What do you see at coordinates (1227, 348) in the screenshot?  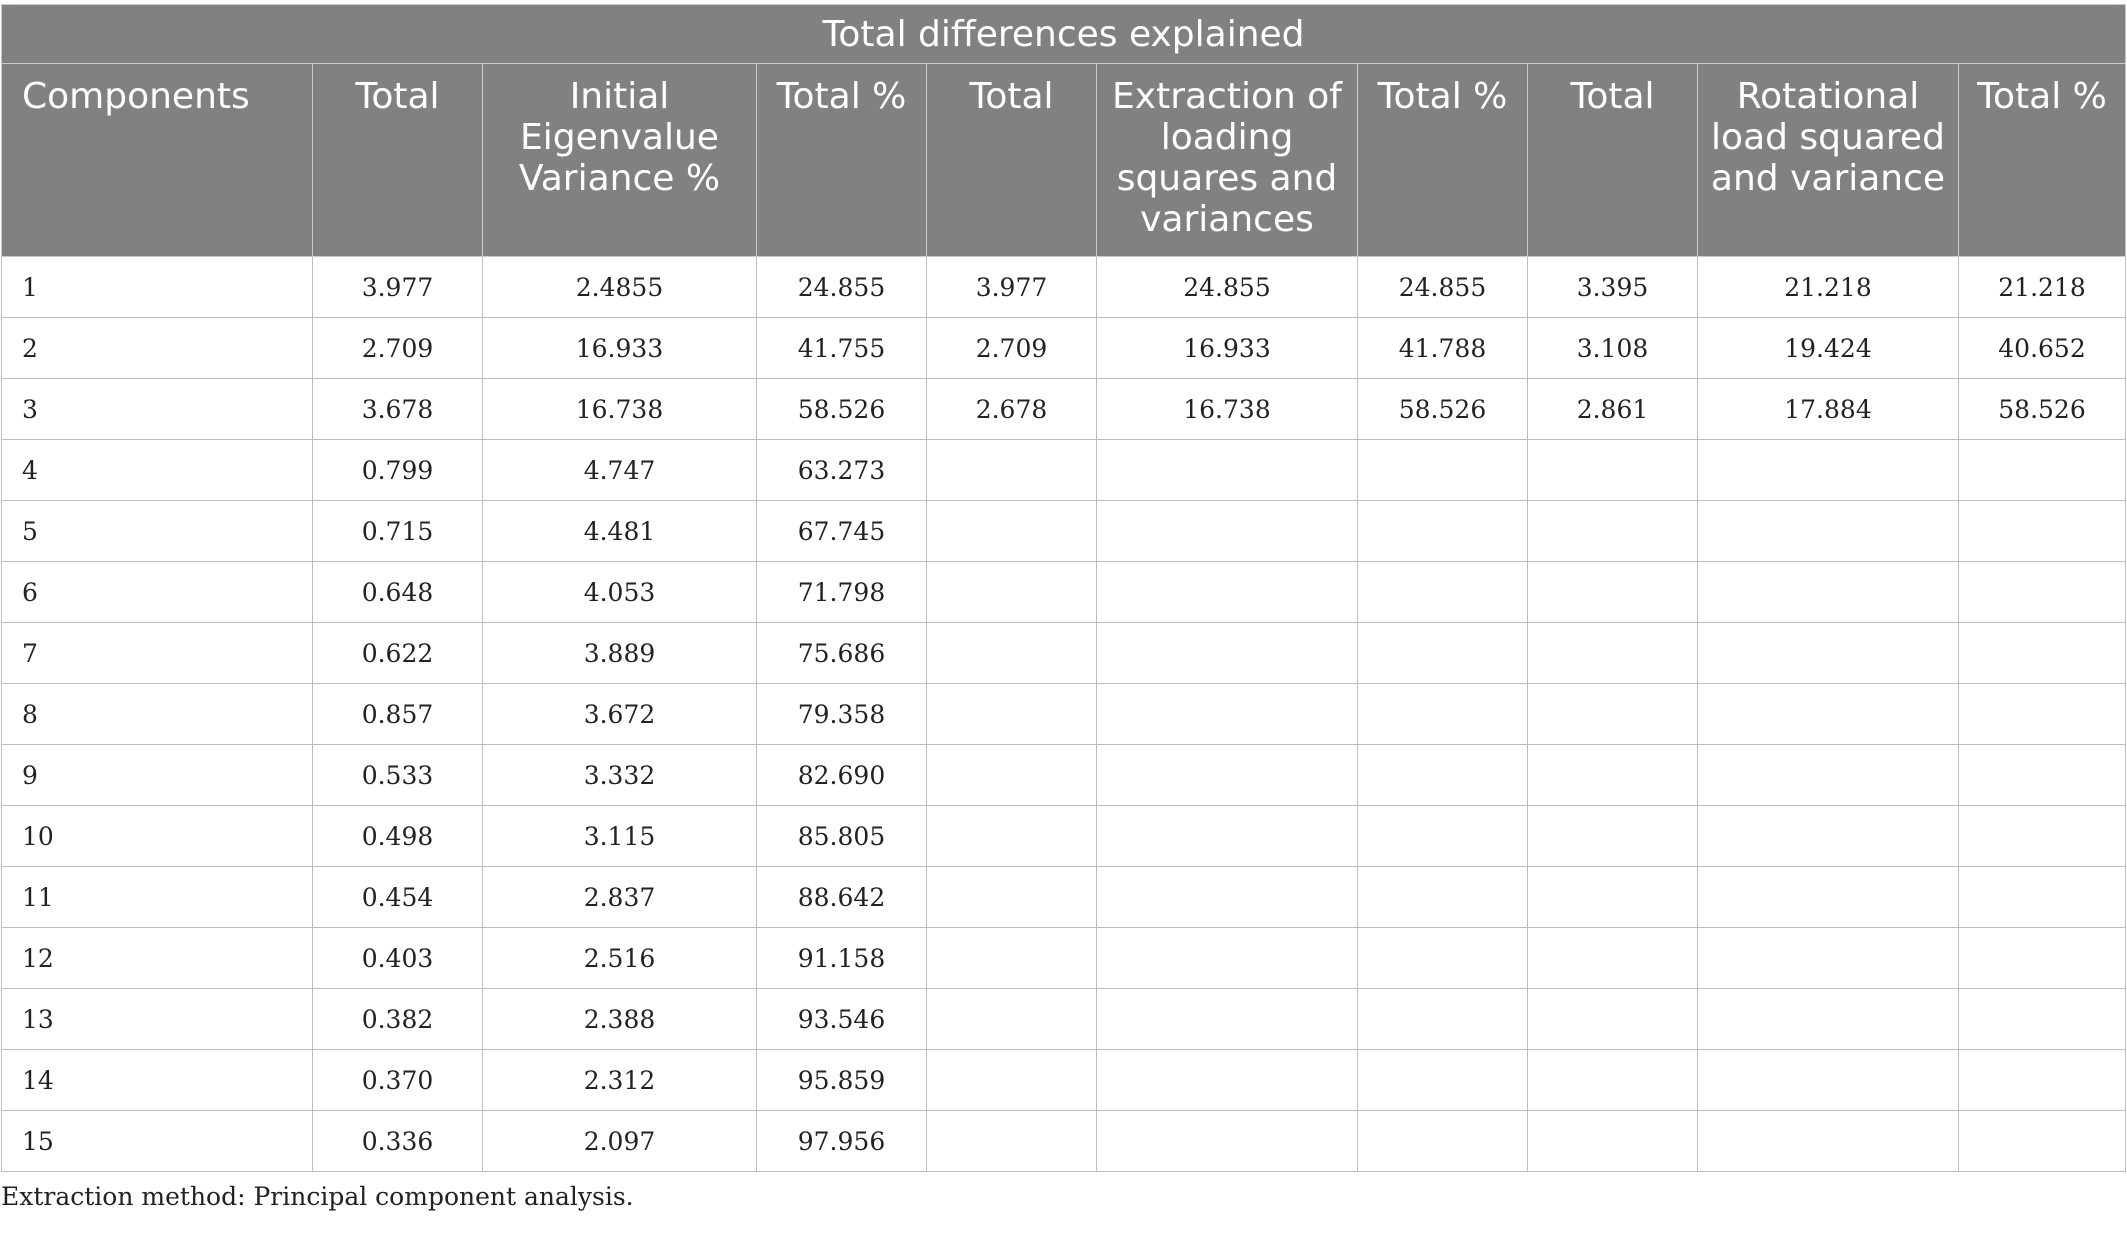 I see `table-cell: 16.933` at bounding box center [1227, 348].